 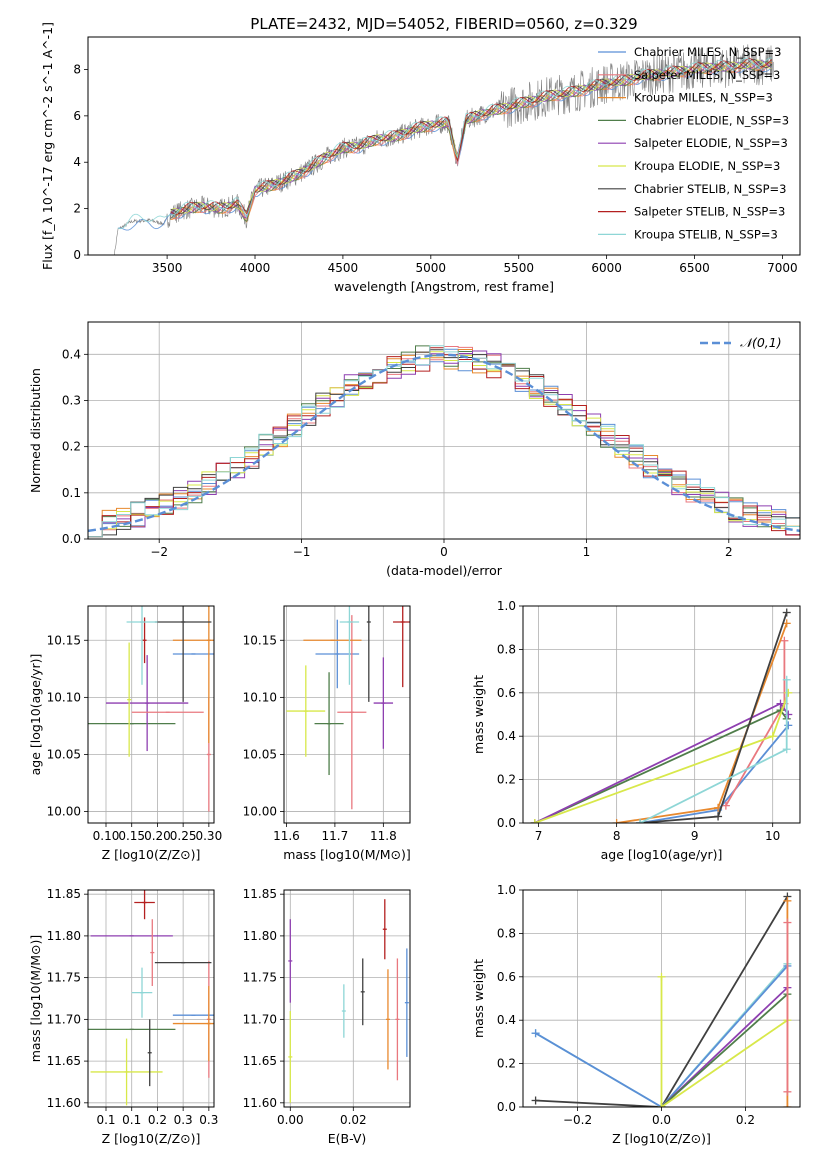 I want to click on x-tick-label: −0.2, so click(x=577, y=1120).